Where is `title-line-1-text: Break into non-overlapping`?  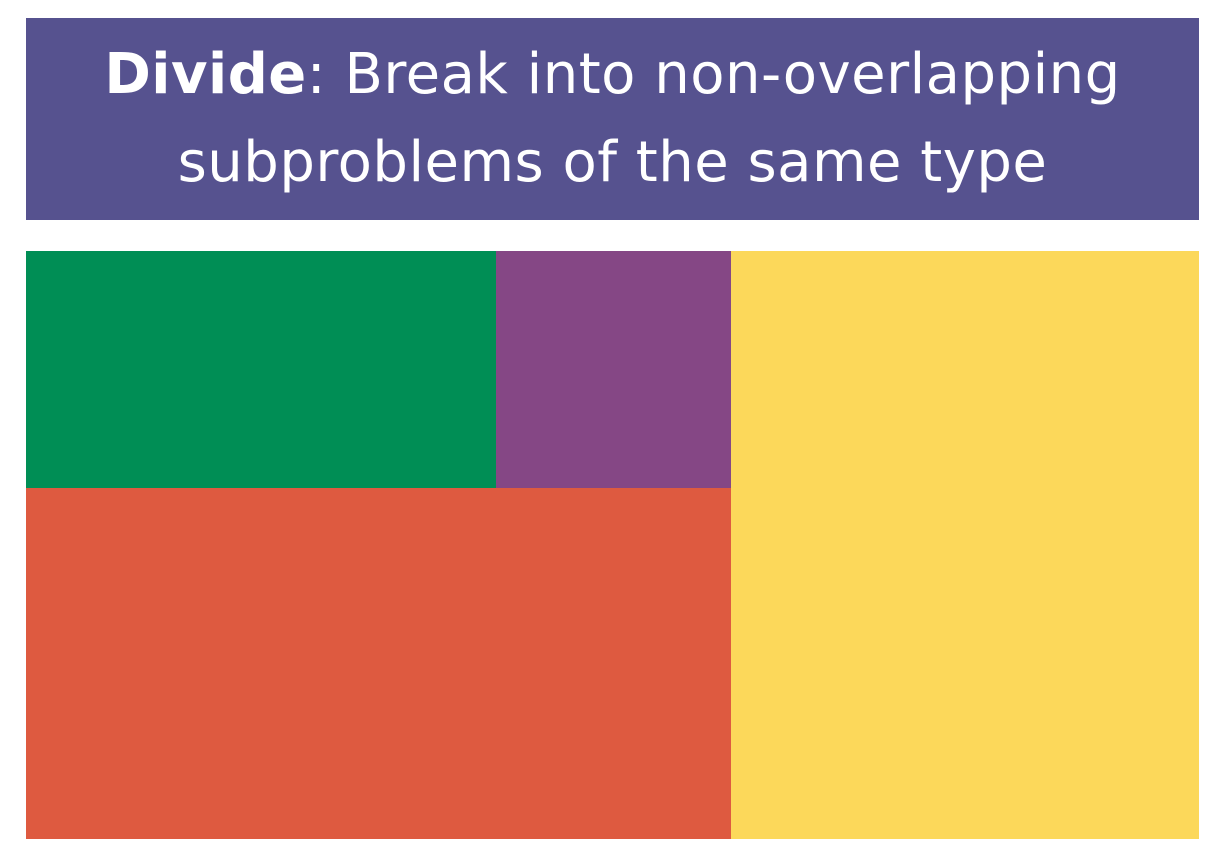
title-line-1-text: Break into non-overlapping is located at coordinates (732, 74).